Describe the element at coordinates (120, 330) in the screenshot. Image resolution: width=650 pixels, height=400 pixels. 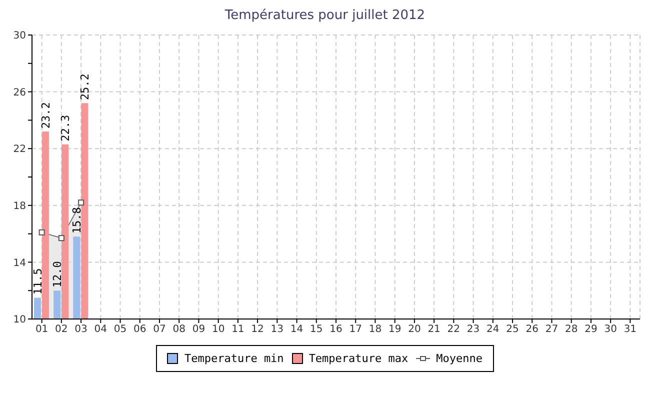
I see `x-tick-label: 05` at that location.